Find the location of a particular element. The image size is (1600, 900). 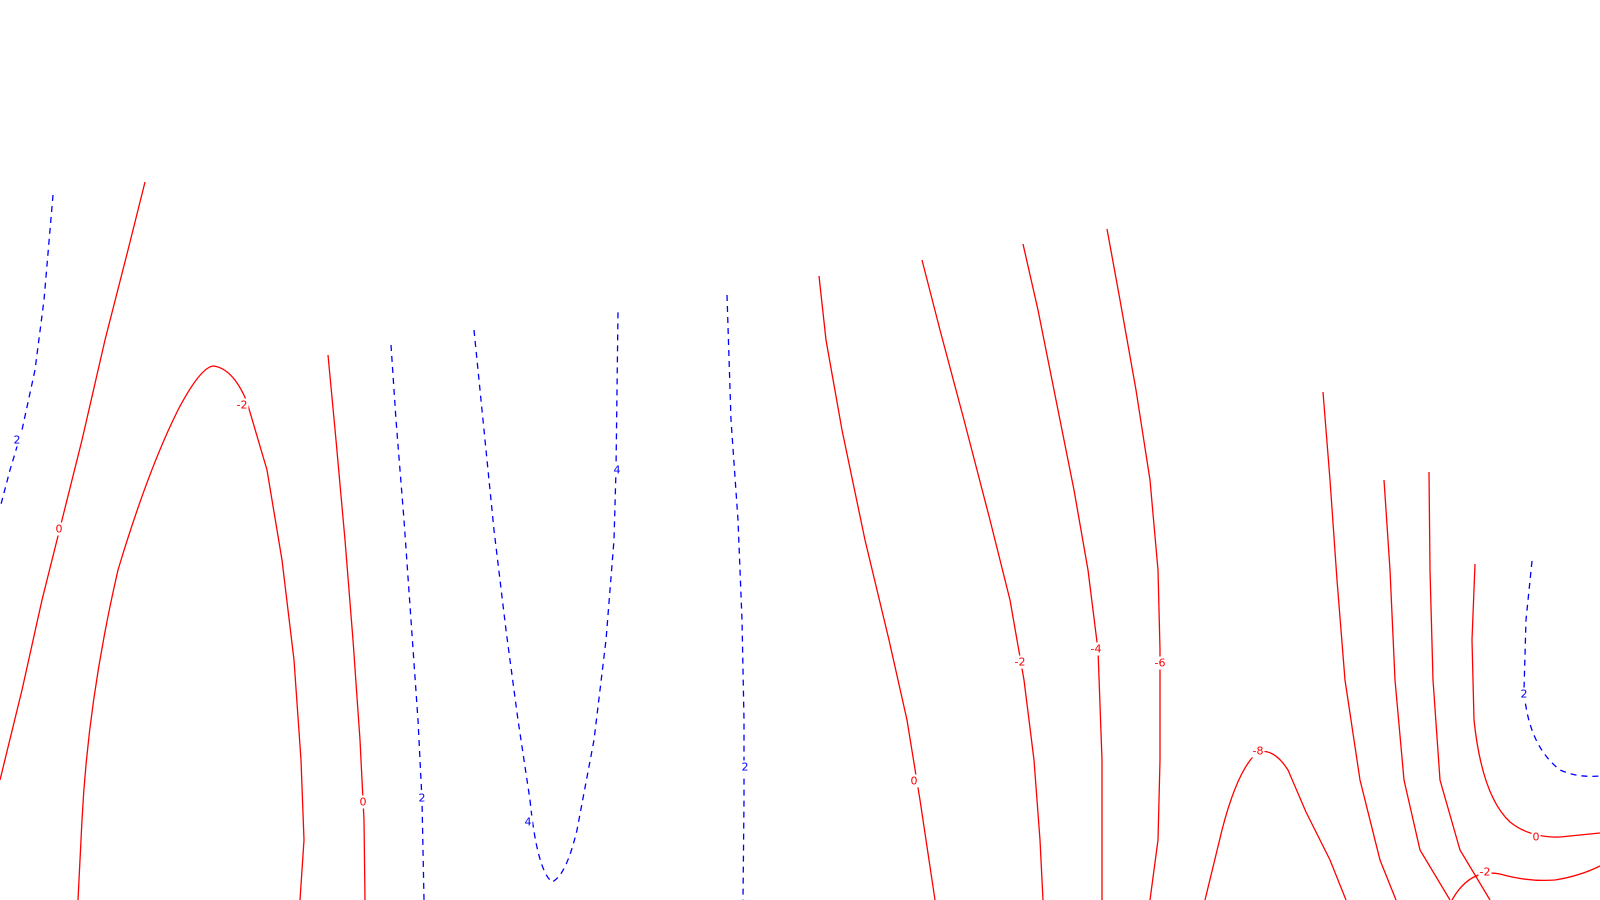

contour-label-mid-2: 2 is located at coordinates (422, 798).